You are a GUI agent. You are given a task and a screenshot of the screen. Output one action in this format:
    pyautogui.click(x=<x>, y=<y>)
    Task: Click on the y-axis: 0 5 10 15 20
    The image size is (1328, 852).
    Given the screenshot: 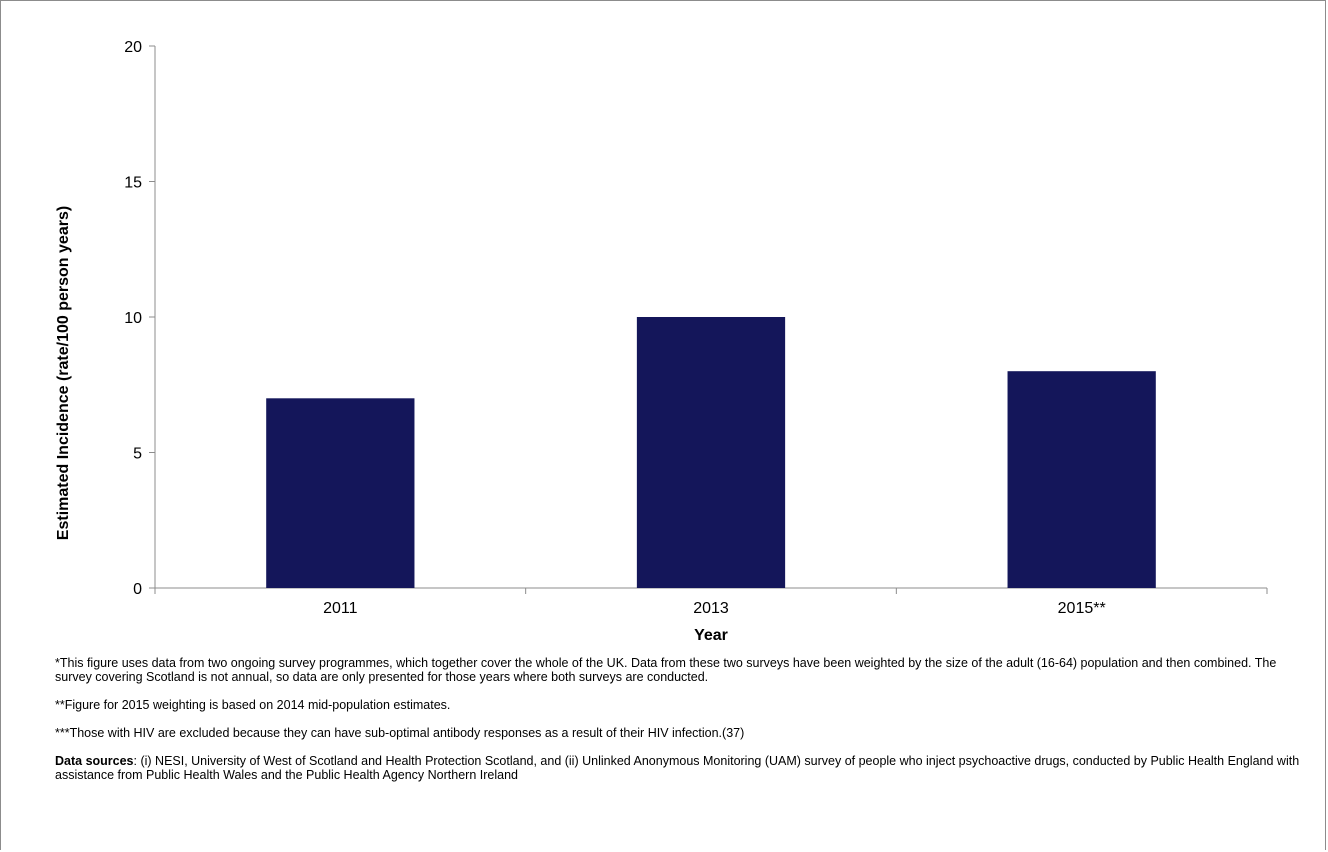 What is the action you would take?
    pyautogui.click(x=140, y=318)
    